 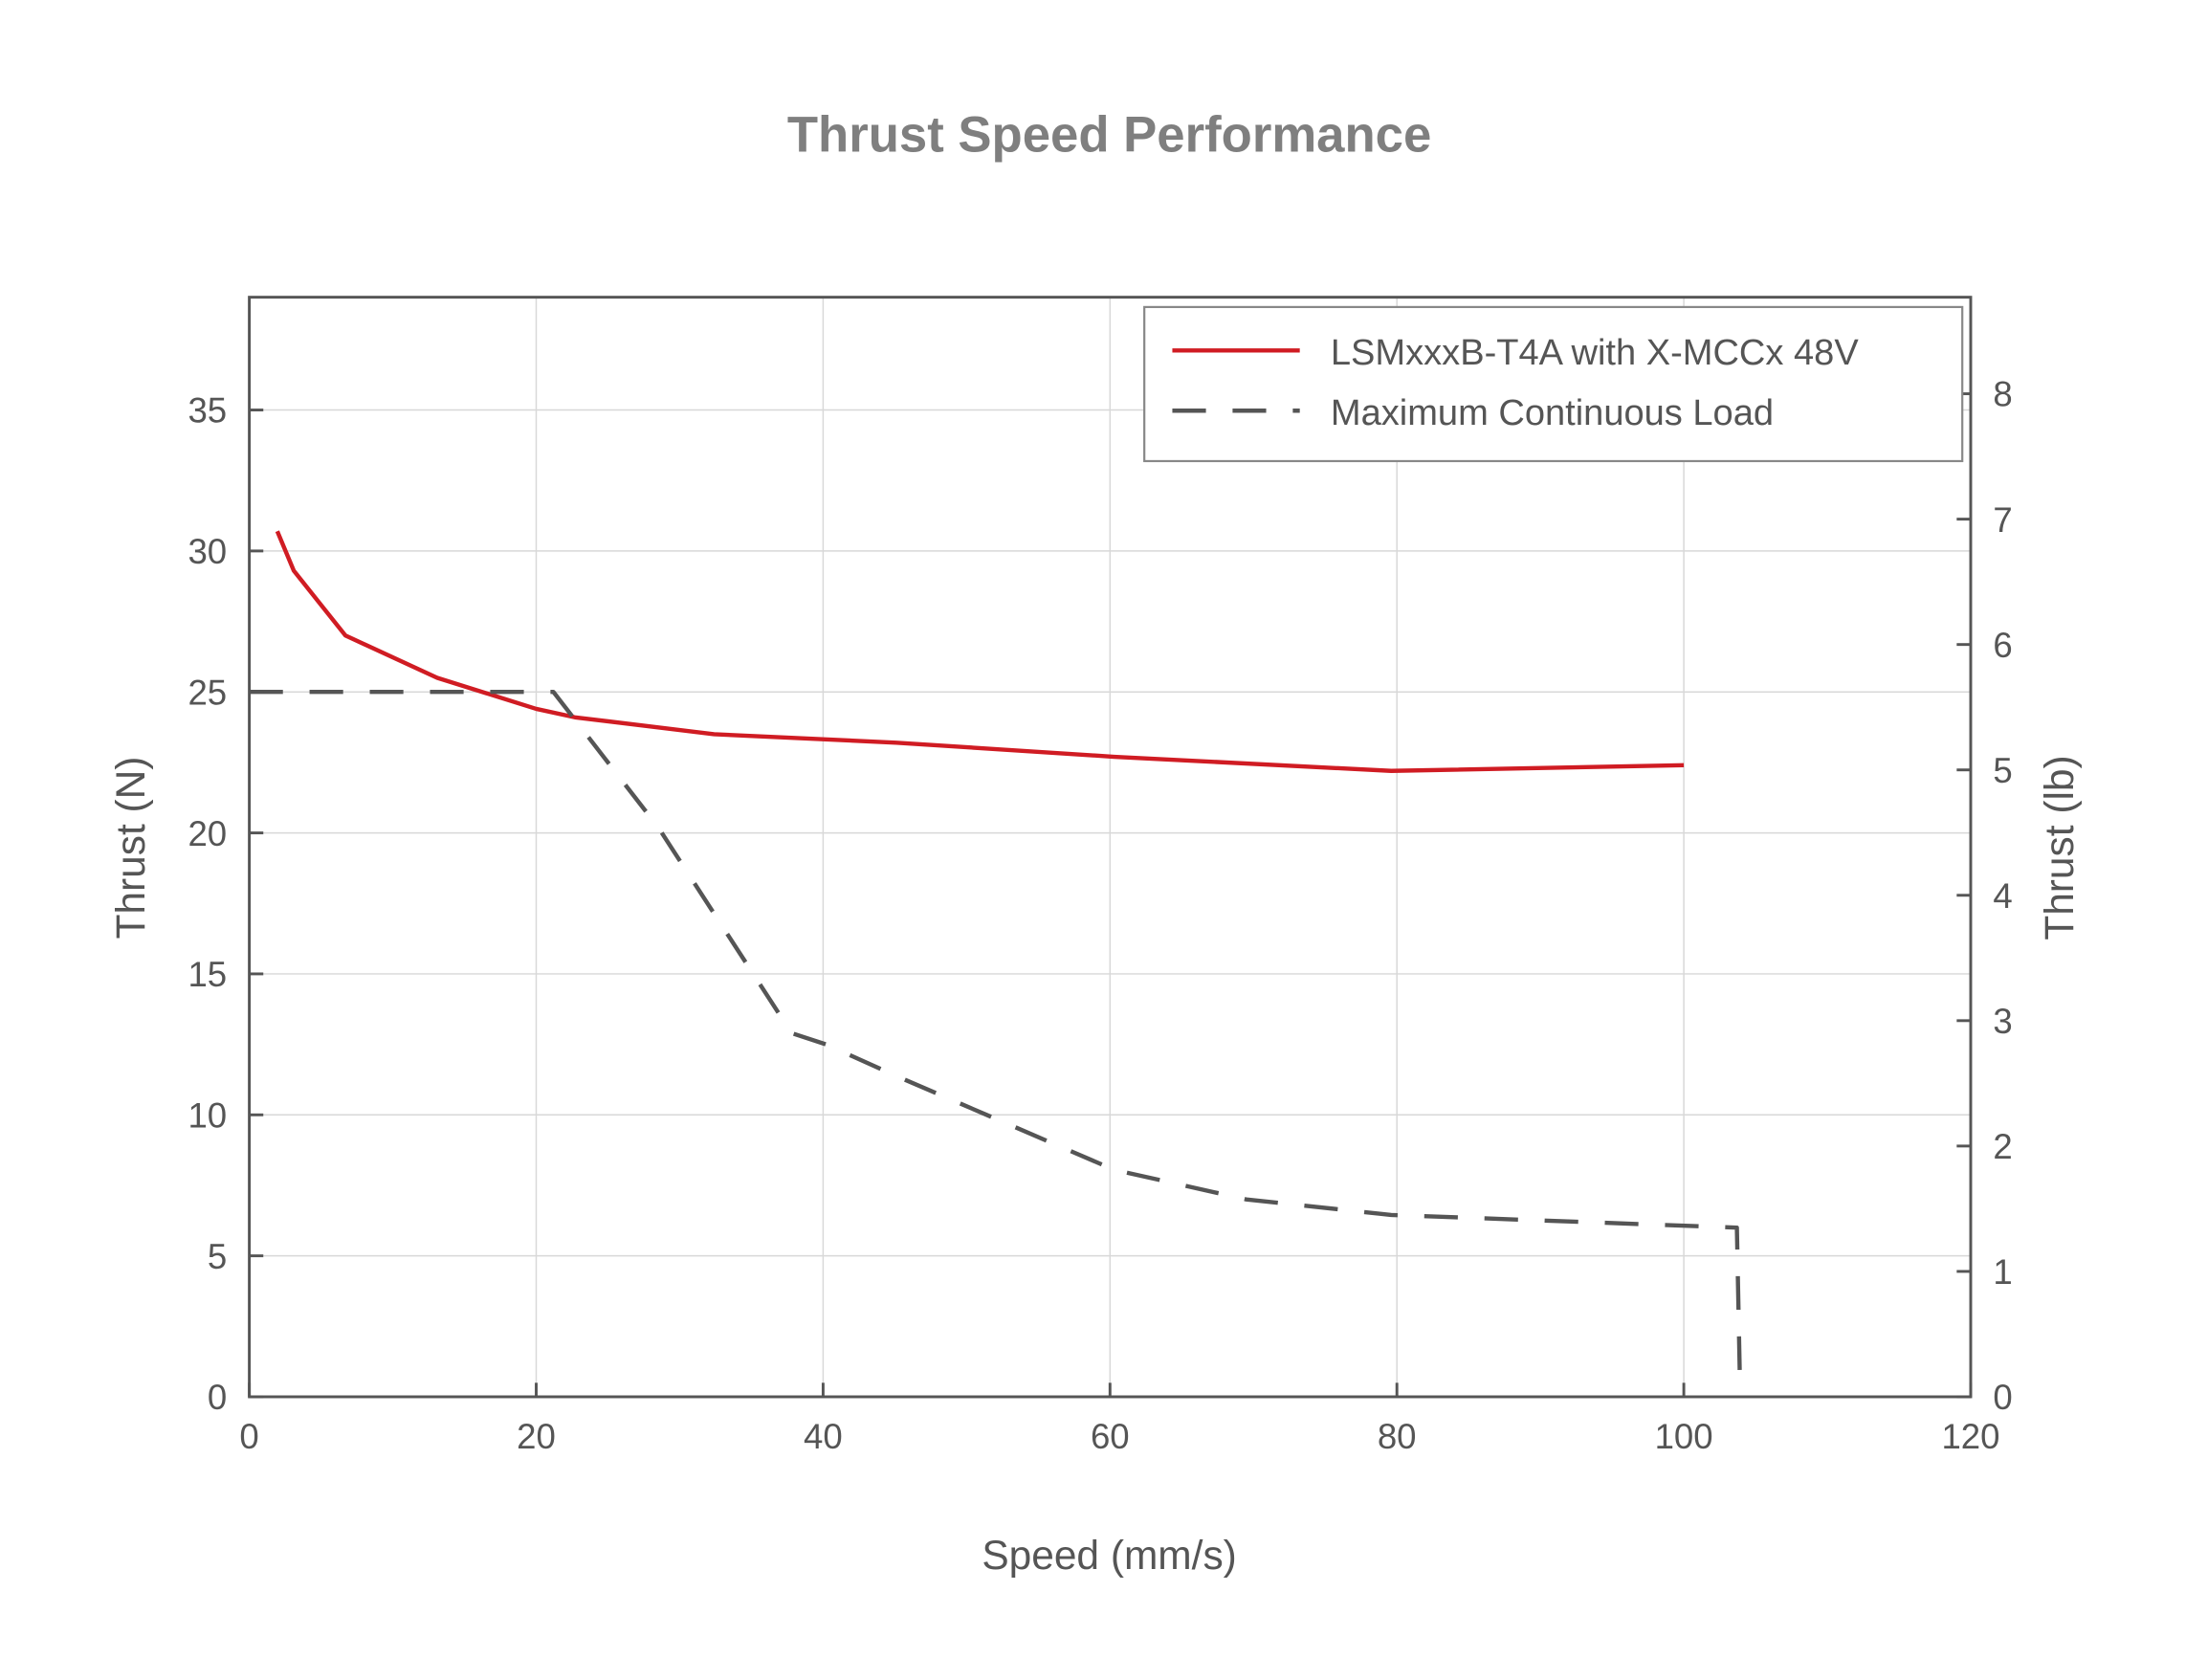 I want to click on y-tick-label: 25, so click(x=207, y=692).